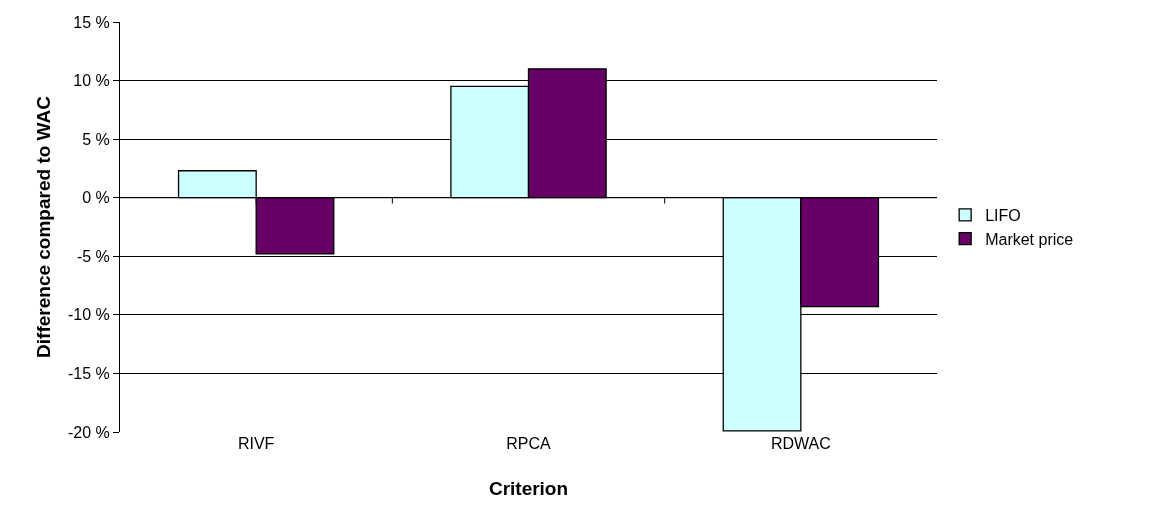  Describe the element at coordinates (96, 139) in the screenshot. I see `y-tick-label: 5 %` at that location.